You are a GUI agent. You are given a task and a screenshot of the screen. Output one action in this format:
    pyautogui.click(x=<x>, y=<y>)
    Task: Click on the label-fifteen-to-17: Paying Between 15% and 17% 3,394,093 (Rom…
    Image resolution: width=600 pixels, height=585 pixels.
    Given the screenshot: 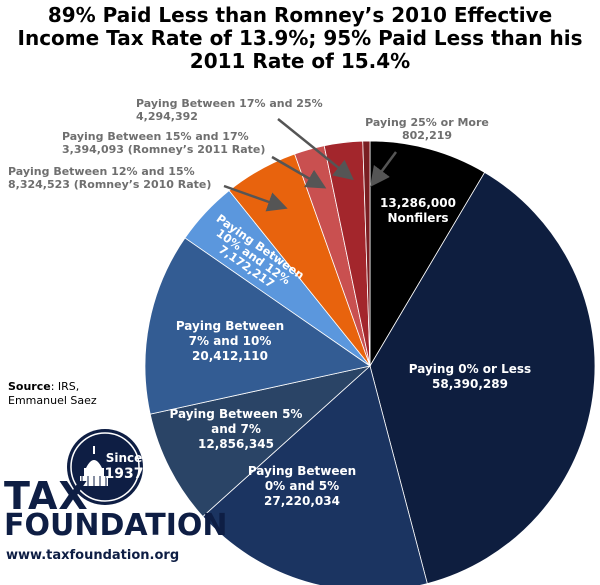 What is the action you would take?
    pyautogui.click(x=163, y=143)
    